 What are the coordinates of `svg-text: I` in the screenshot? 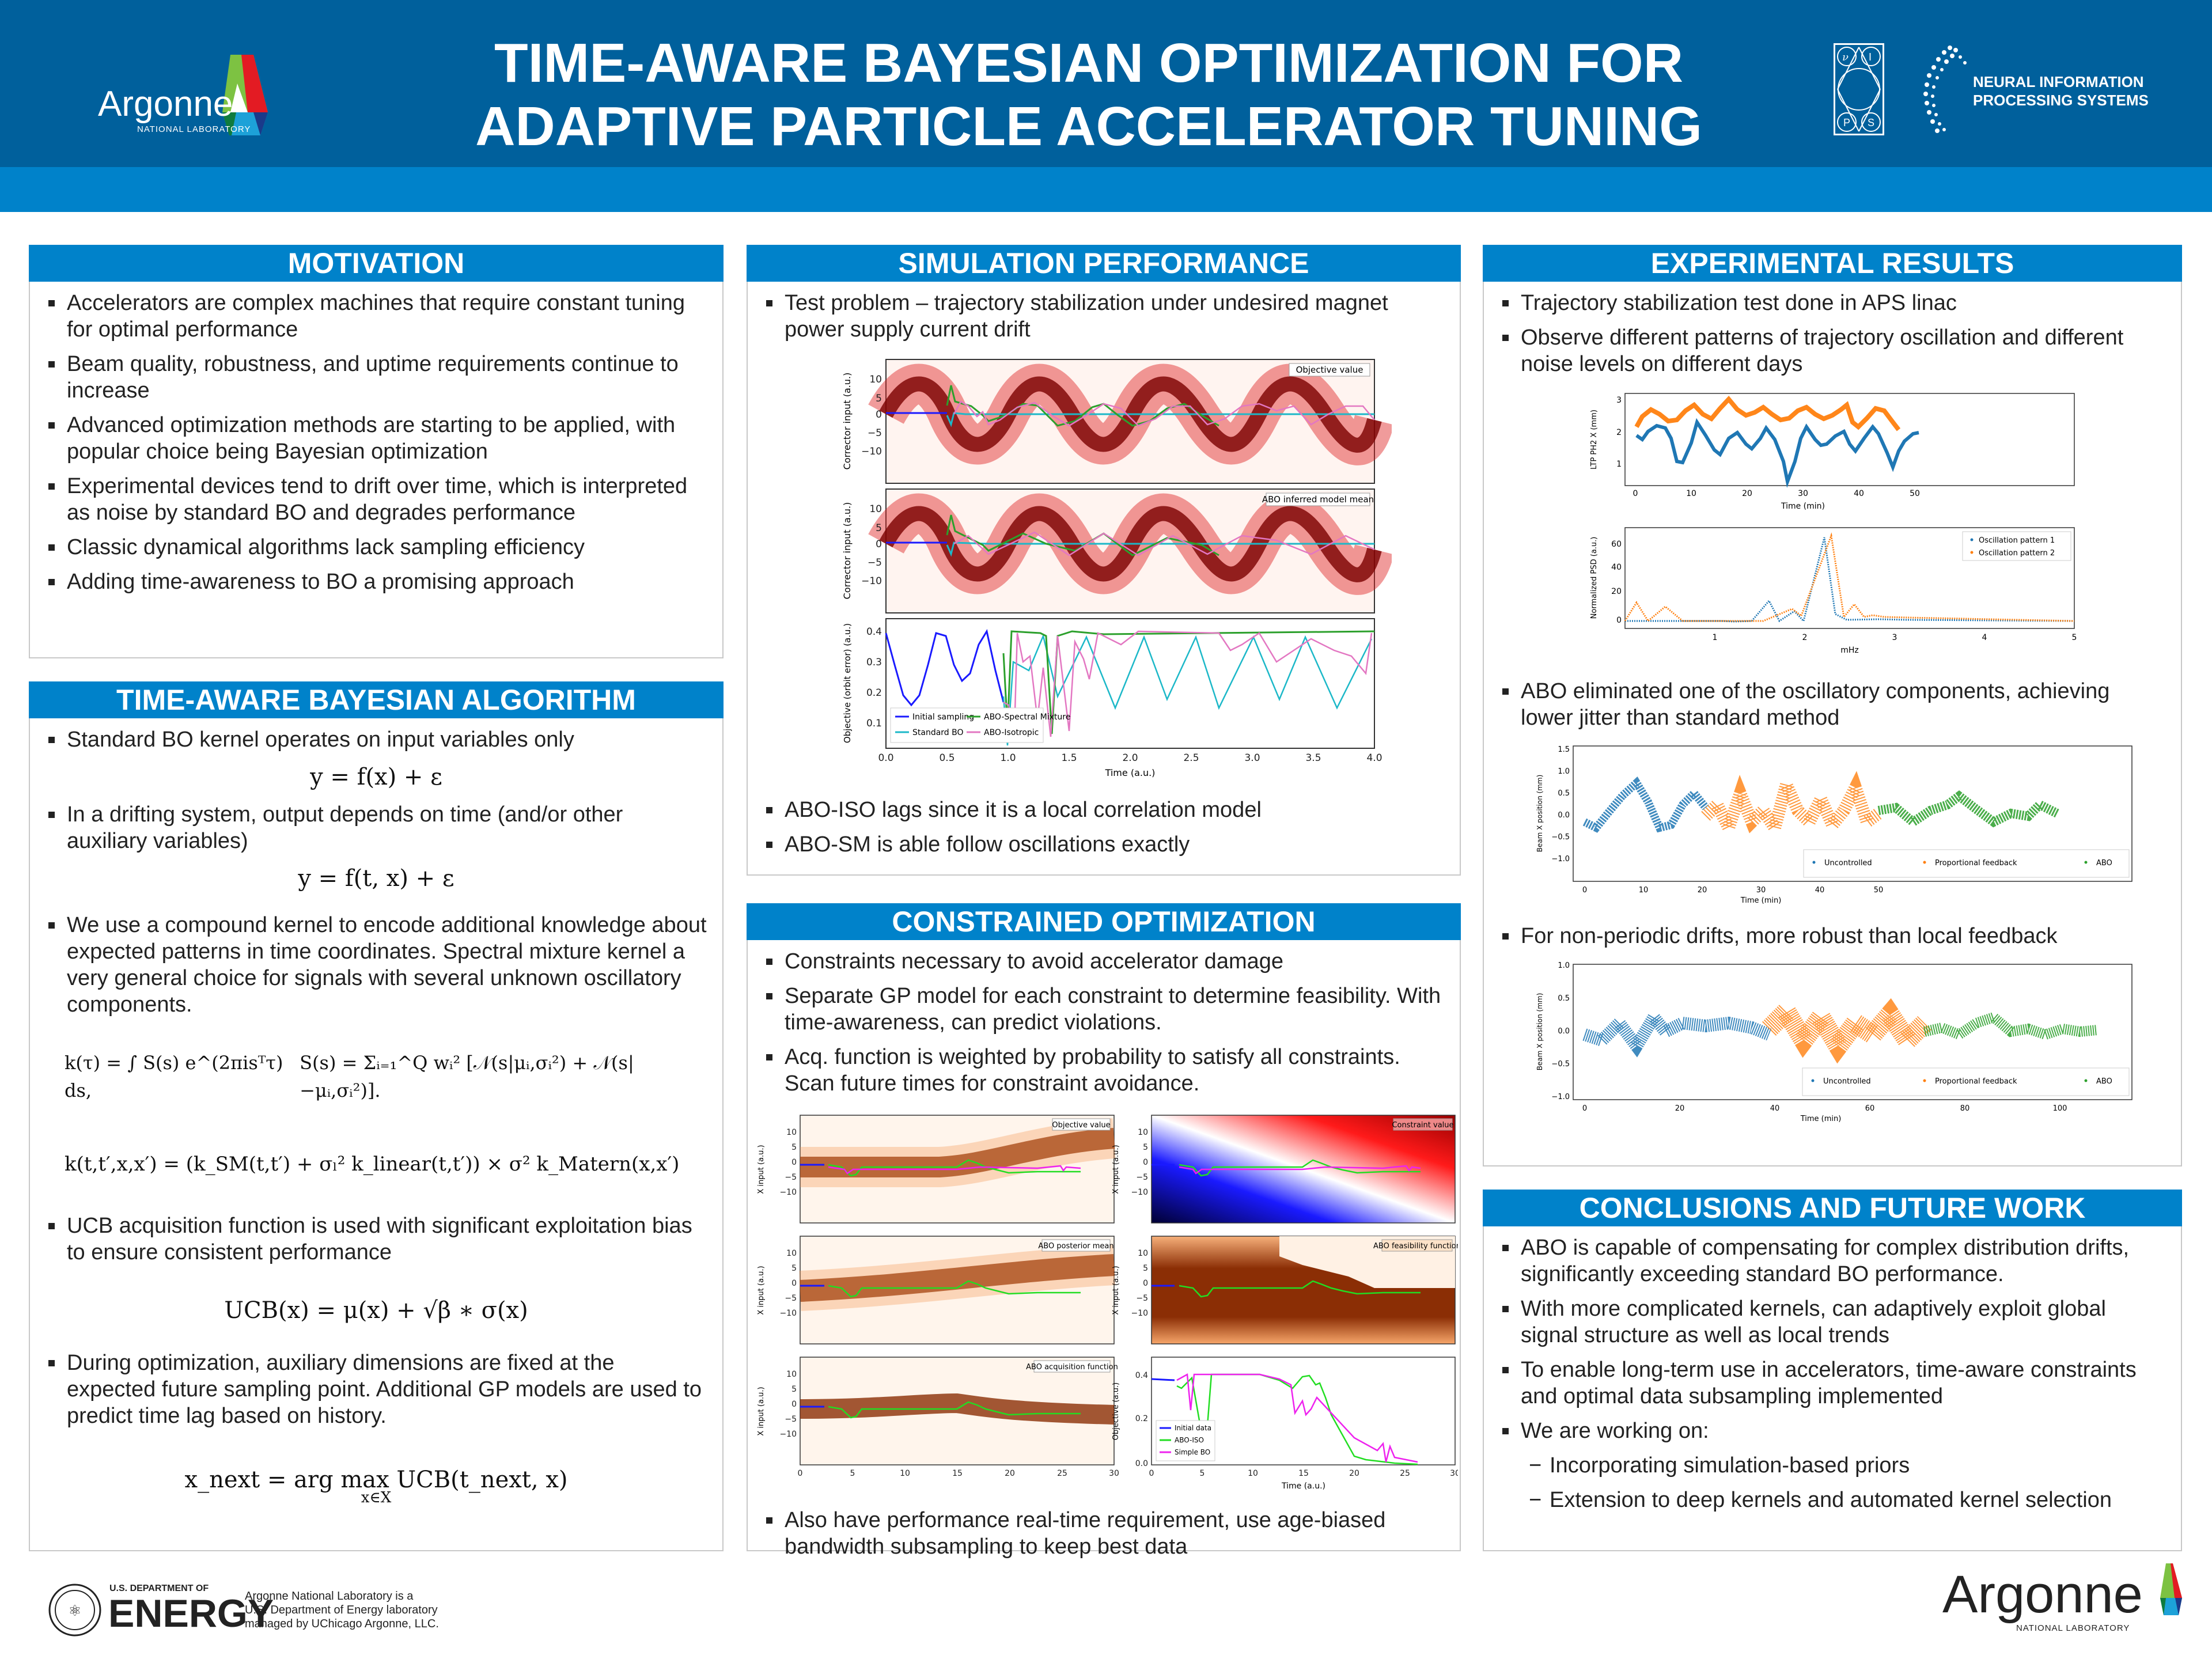 It's located at (1870, 57).